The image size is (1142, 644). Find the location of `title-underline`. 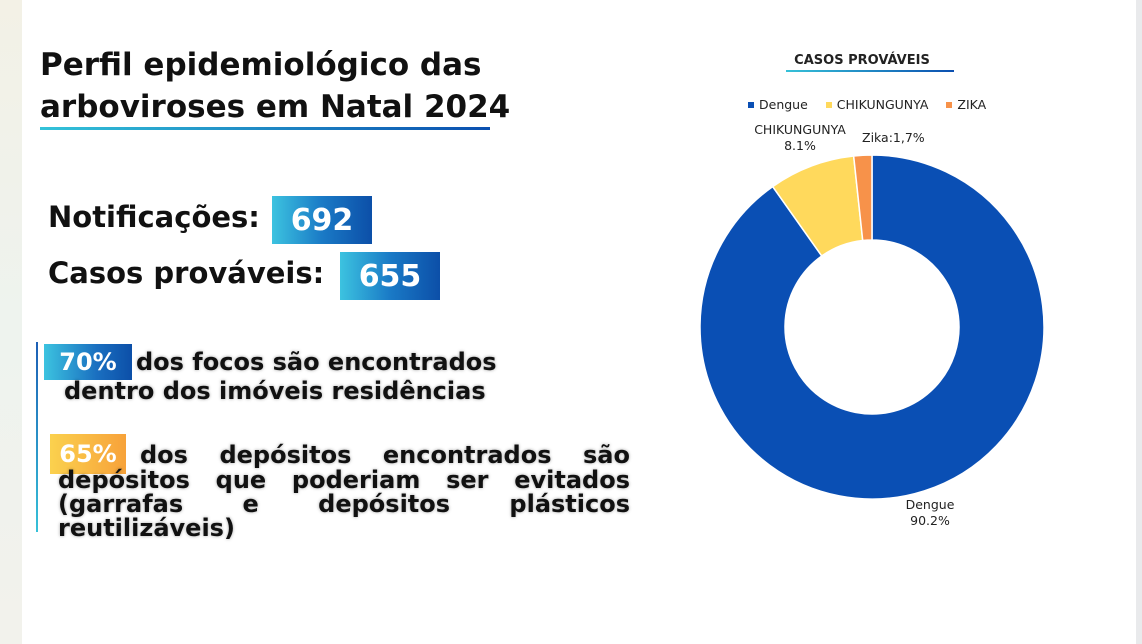

title-underline is located at coordinates (265, 128).